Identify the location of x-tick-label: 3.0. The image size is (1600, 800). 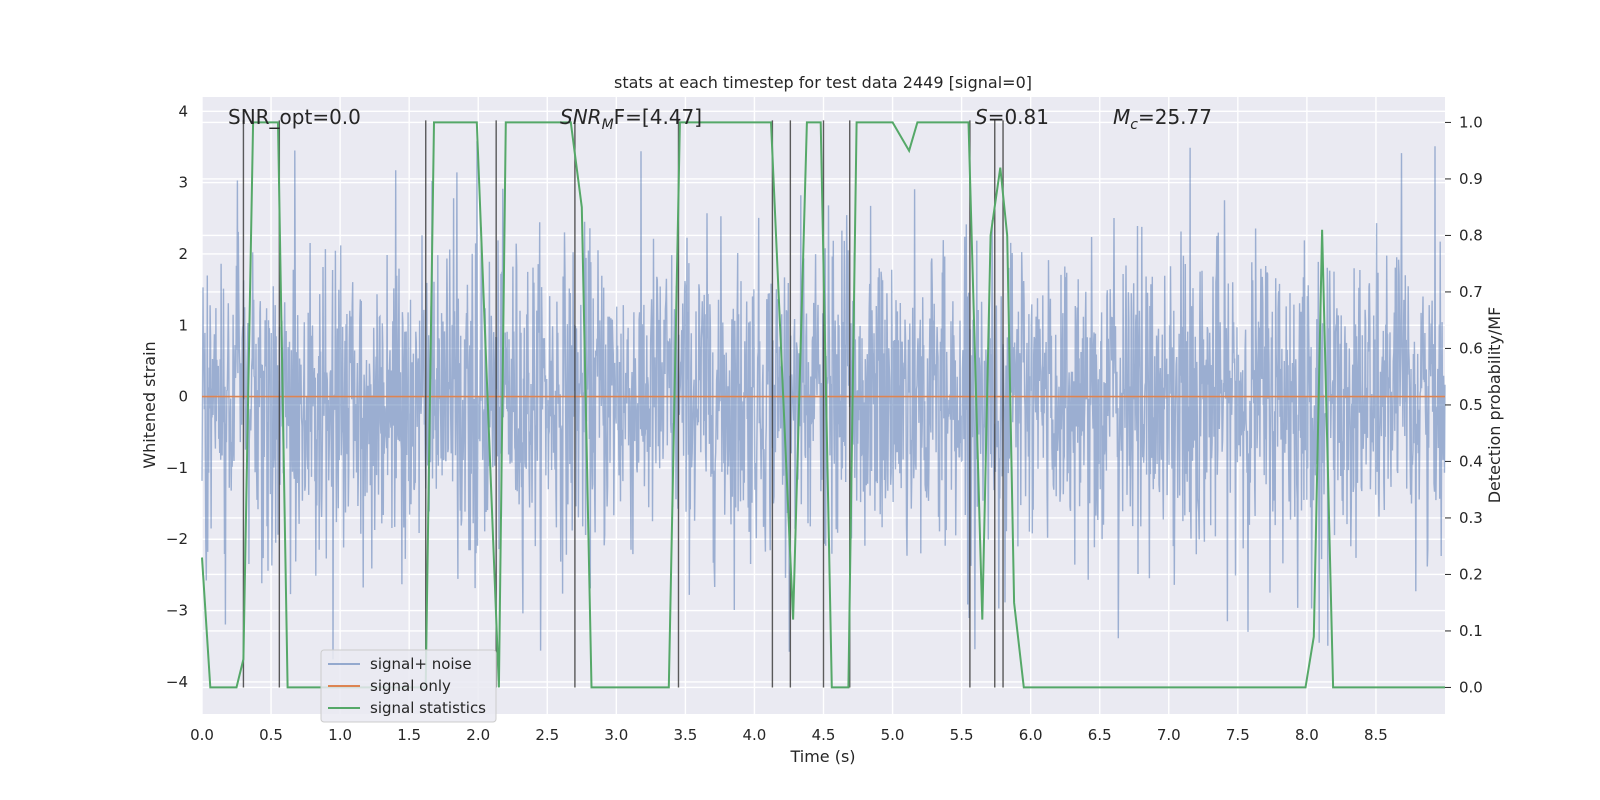
(616, 735).